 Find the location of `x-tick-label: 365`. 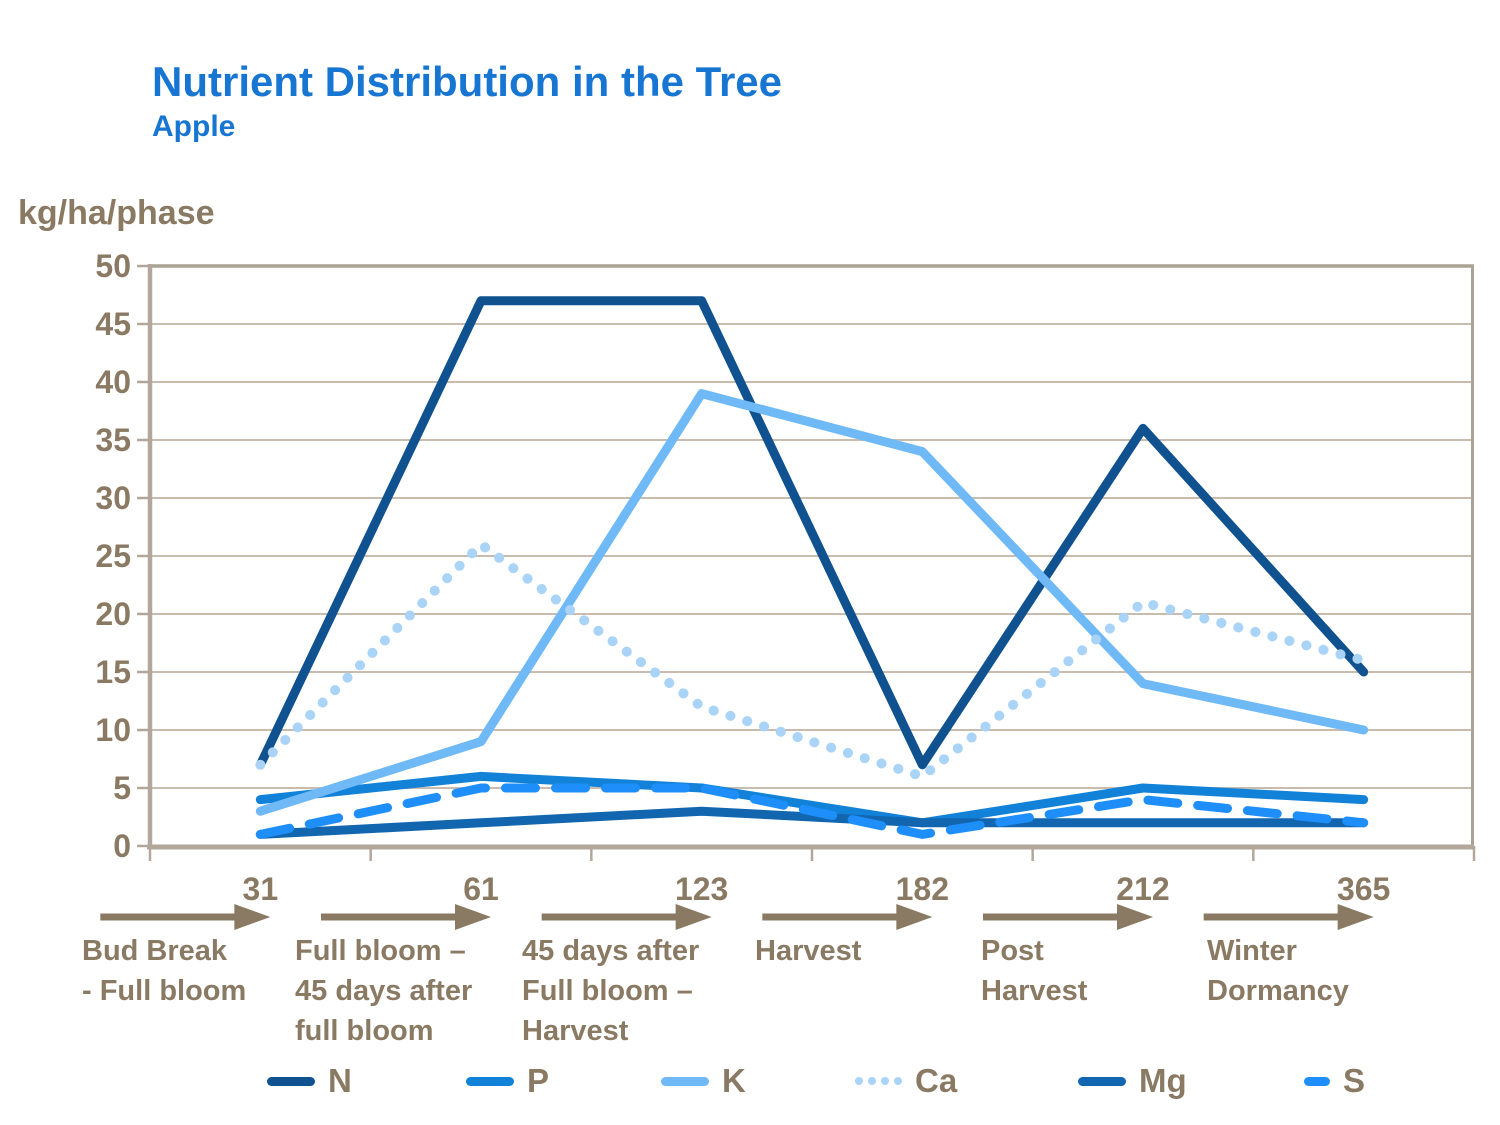

x-tick-label: 365 is located at coordinates (1363, 889).